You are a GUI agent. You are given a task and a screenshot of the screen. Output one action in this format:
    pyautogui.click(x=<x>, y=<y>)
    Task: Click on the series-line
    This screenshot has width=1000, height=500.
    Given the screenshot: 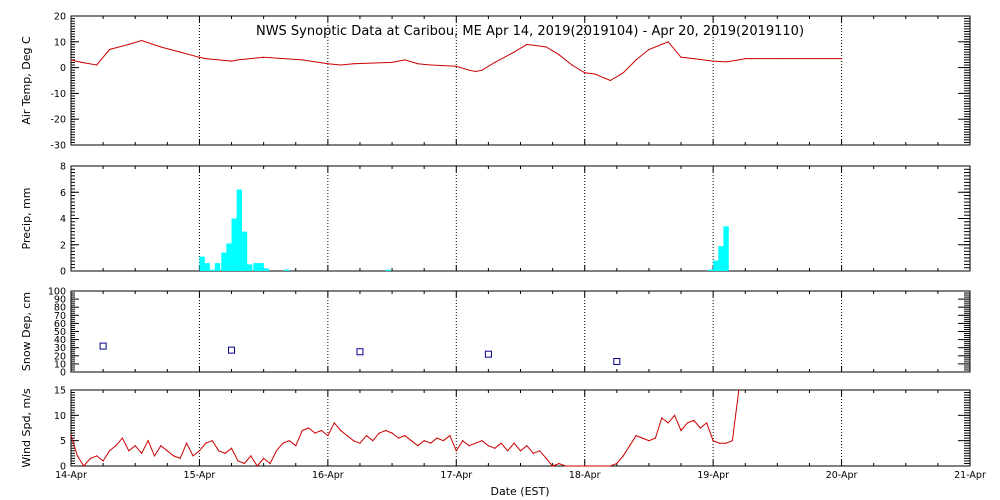 What is the action you would take?
    pyautogui.click(x=405, y=428)
    